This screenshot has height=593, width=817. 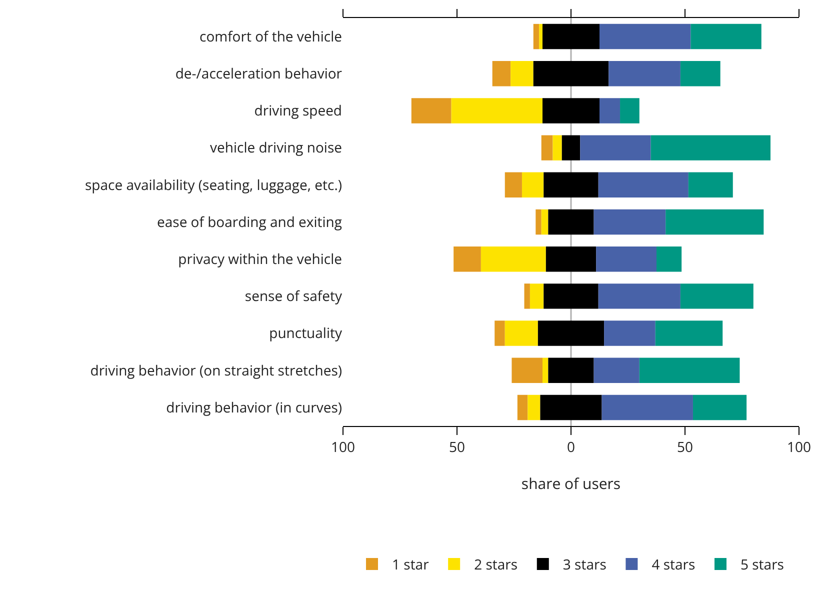 What do you see at coordinates (496, 564) in the screenshot?
I see `legend-label: 2 stars` at bounding box center [496, 564].